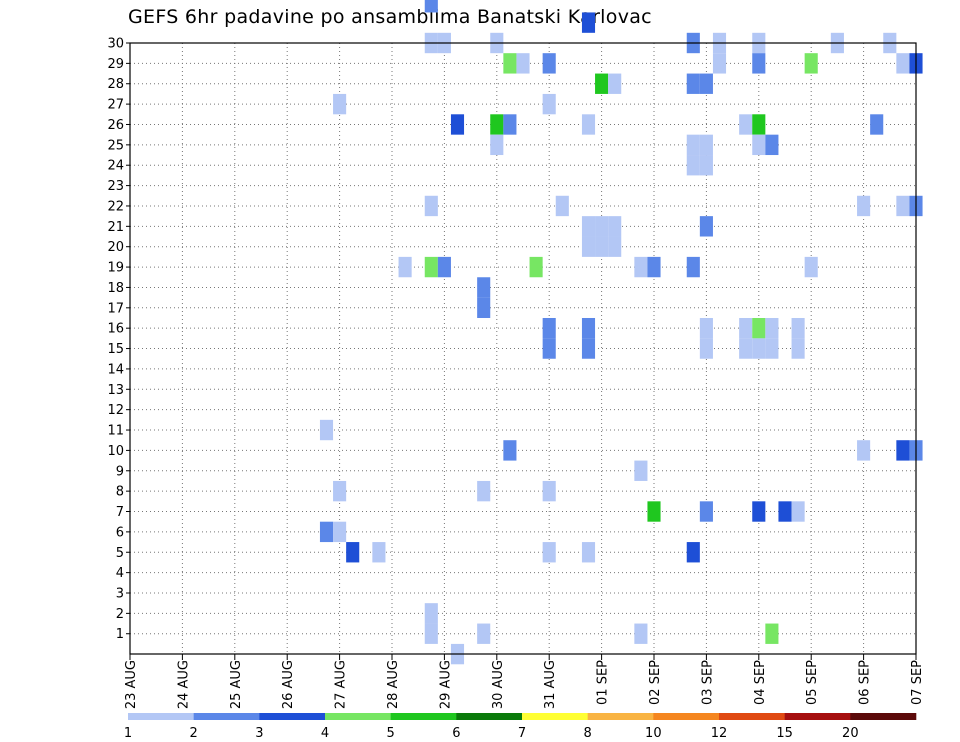 The height and width of the screenshot is (742, 960). Describe the element at coordinates (194, 733) in the screenshot. I see `colorbar-label: 2` at that location.